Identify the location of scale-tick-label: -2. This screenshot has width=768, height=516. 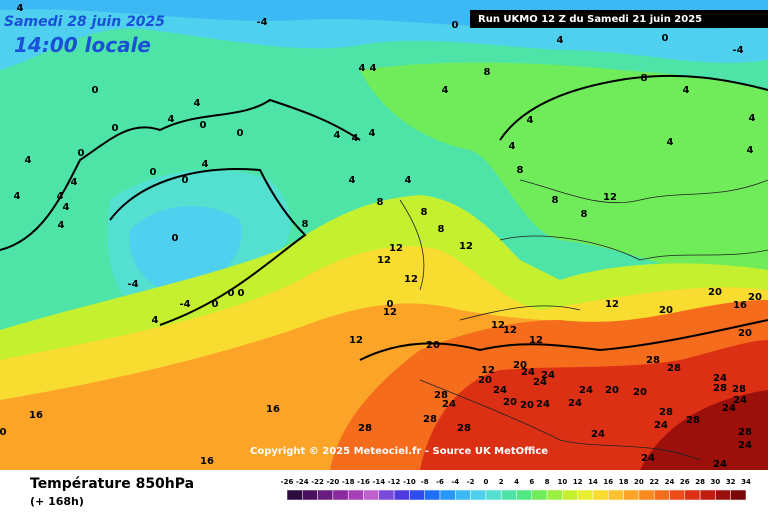
(471, 482).